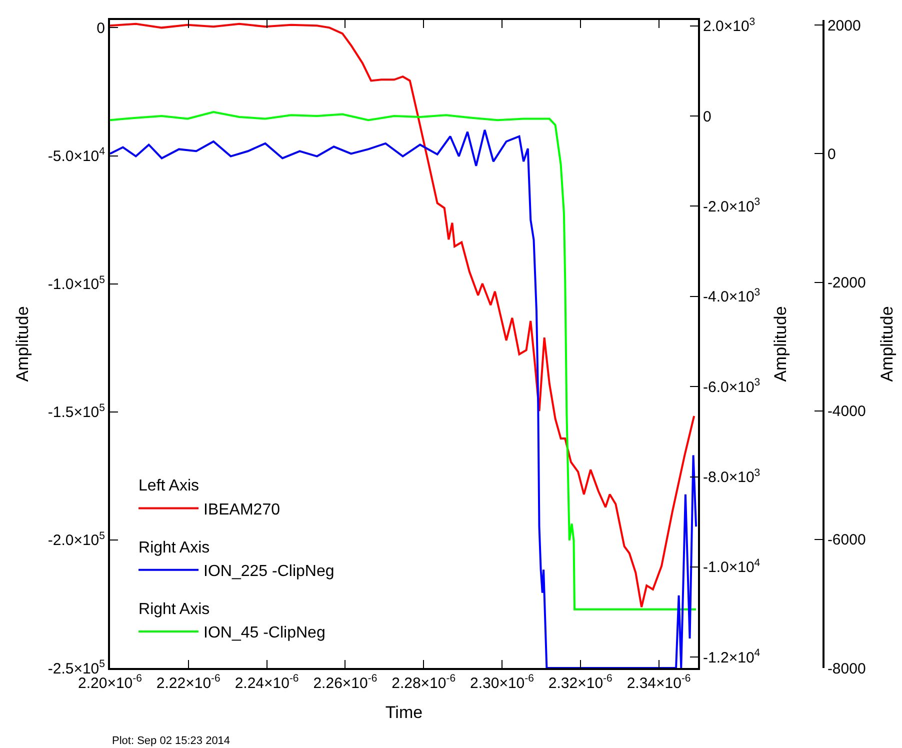 The width and height of the screenshot is (902, 748). What do you see at coordinates (242, 510) in the screenshot?
I see `legend-label: IBEAM270` at bounding box center [242, 510].